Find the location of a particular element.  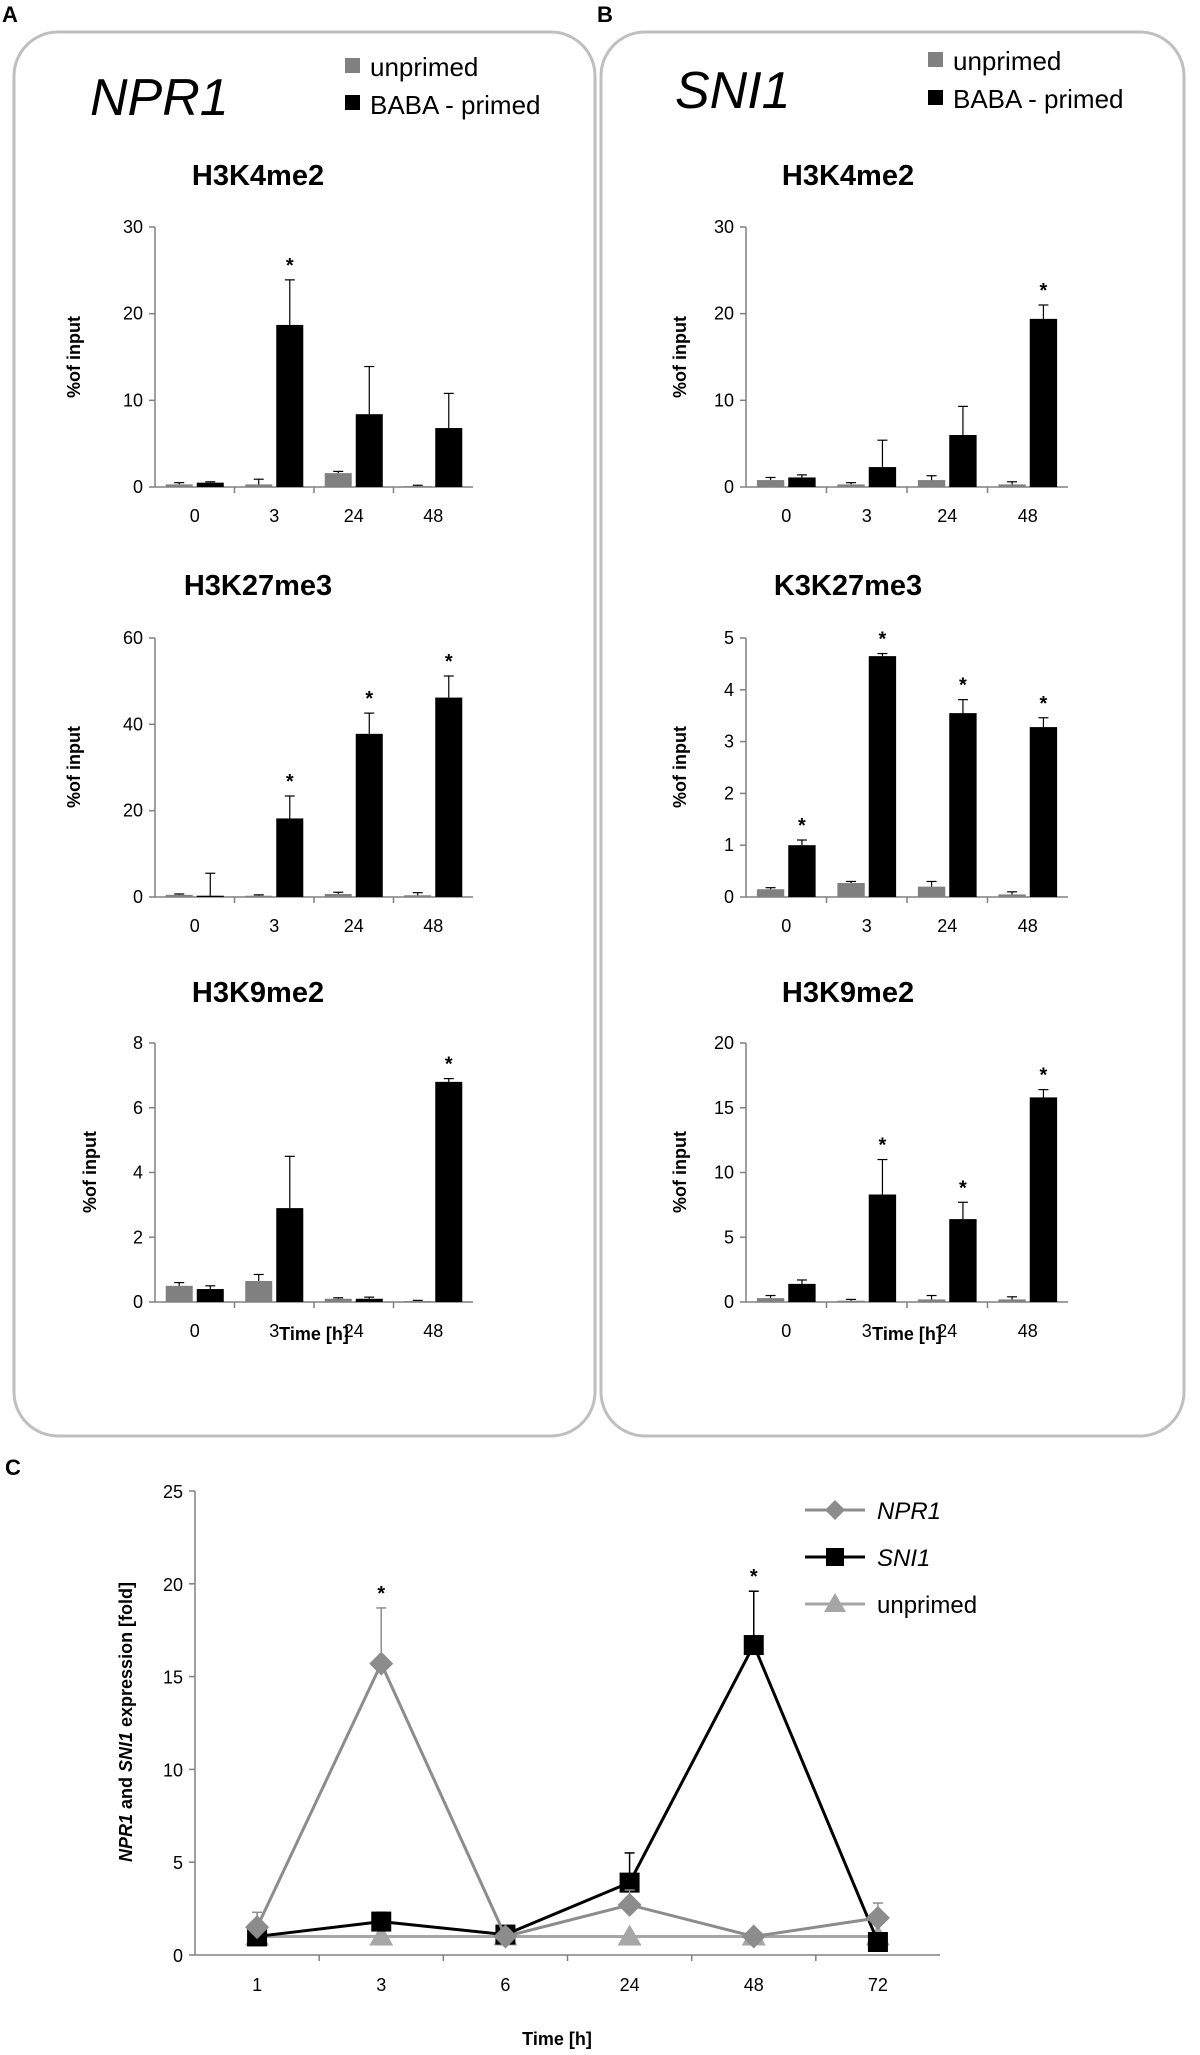

legend-label-primed: BABA - primed is located at coordinates (1038, 99).